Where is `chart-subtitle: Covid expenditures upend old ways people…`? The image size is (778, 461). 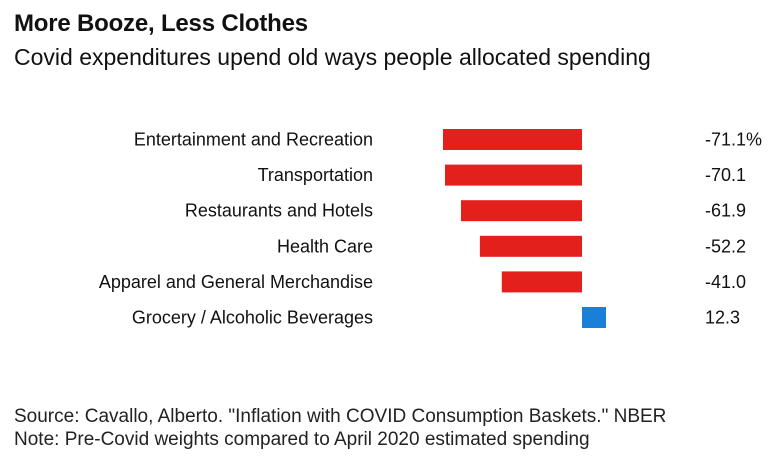 chart-subtitle: Covid expenditures upend old ways people… is located at coordinates (332, 57).